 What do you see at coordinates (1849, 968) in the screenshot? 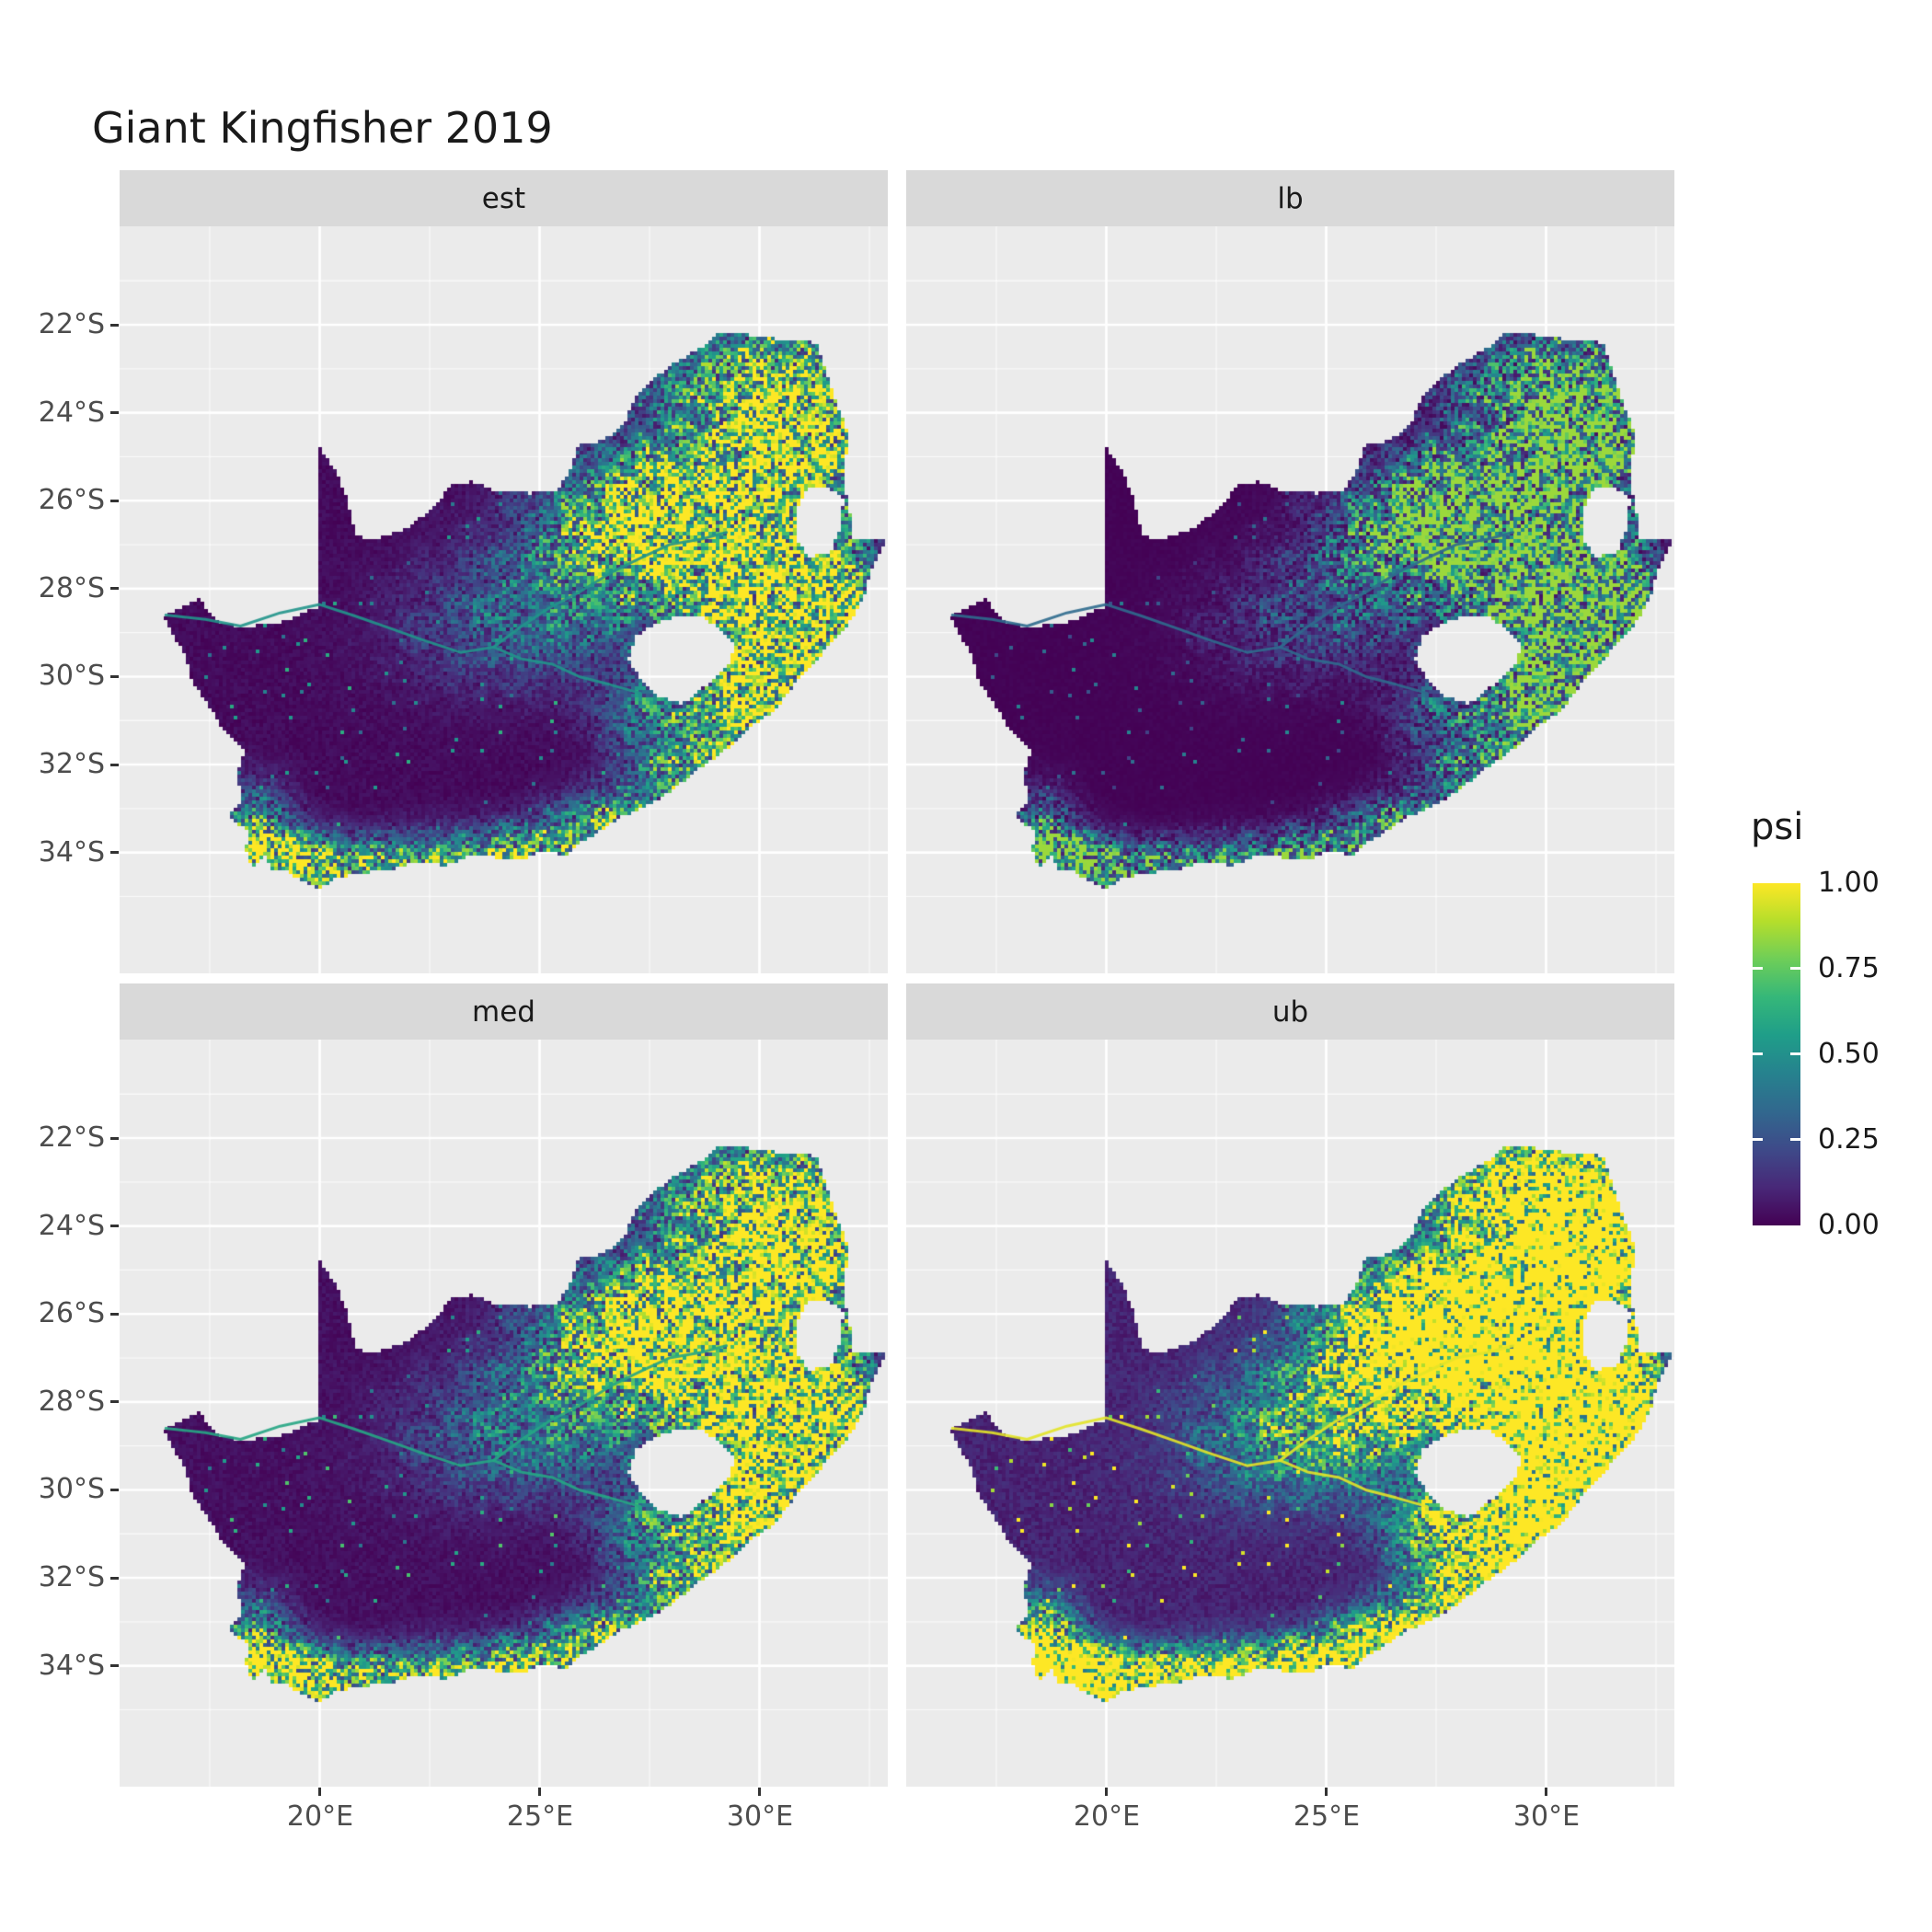
I see `legend-label: 0.75` at bounding box center [1849, 968].